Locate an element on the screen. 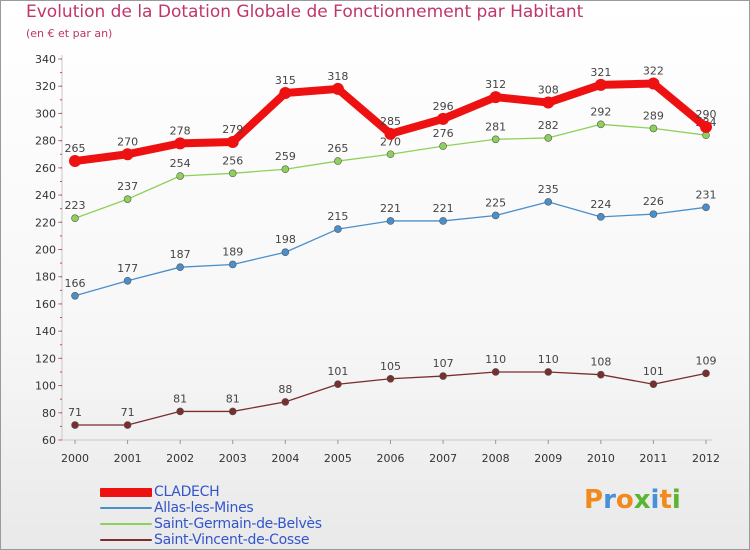  data-label: 81 is located at coordinates (180, 398).